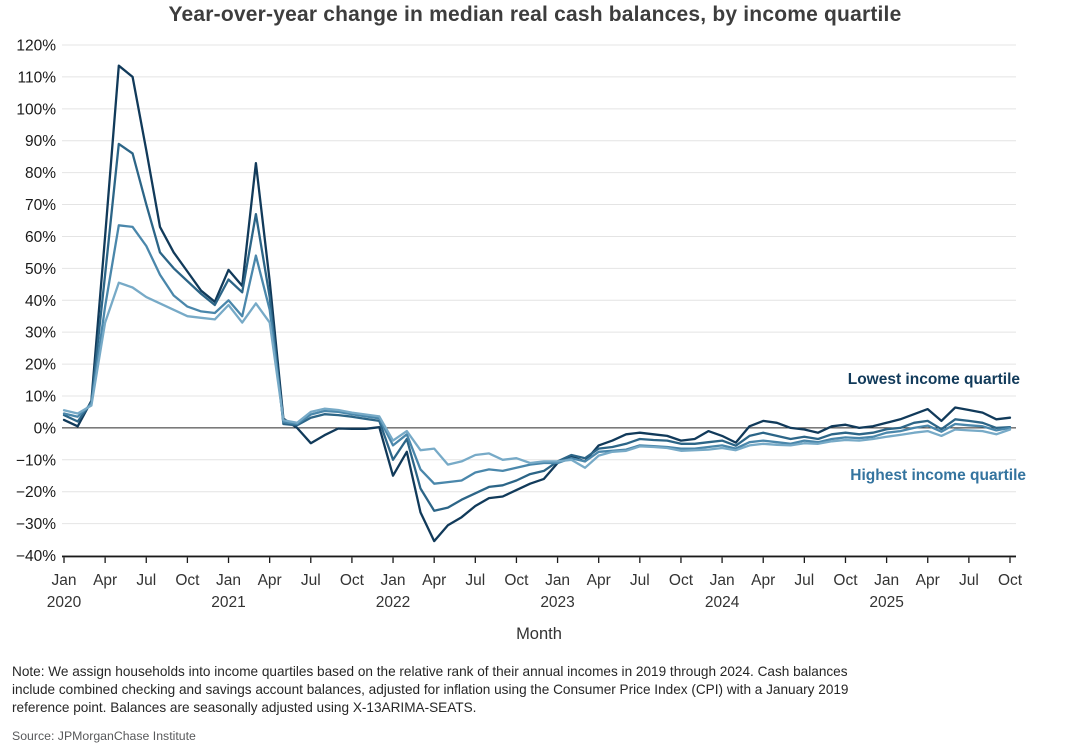  I want to click on x-axis-year-label: 2022, so click(393, 602).